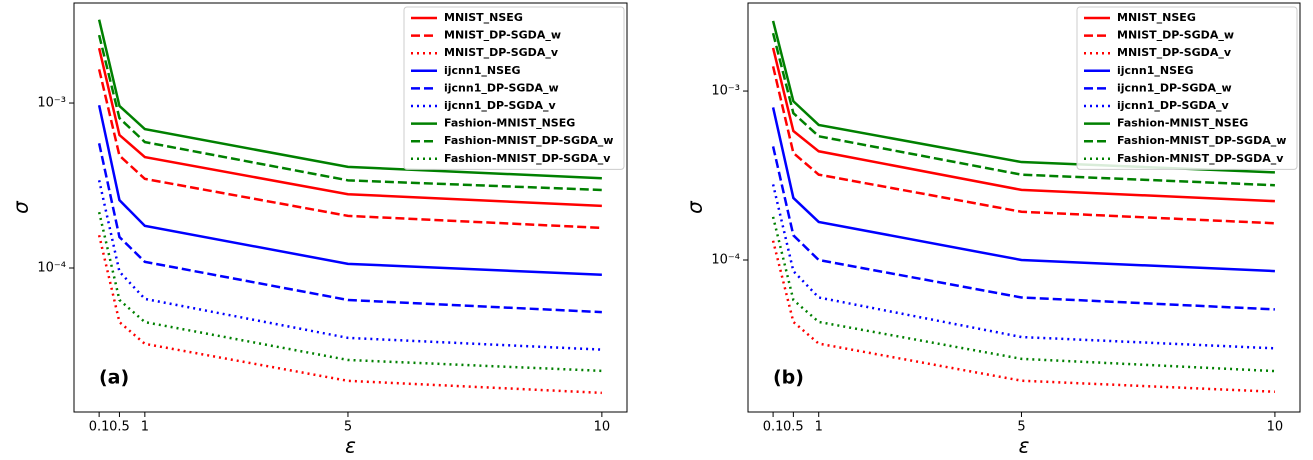 This screenshot has width=1313, height=460. I want to click on panel-label: (a), so click(114, 378).